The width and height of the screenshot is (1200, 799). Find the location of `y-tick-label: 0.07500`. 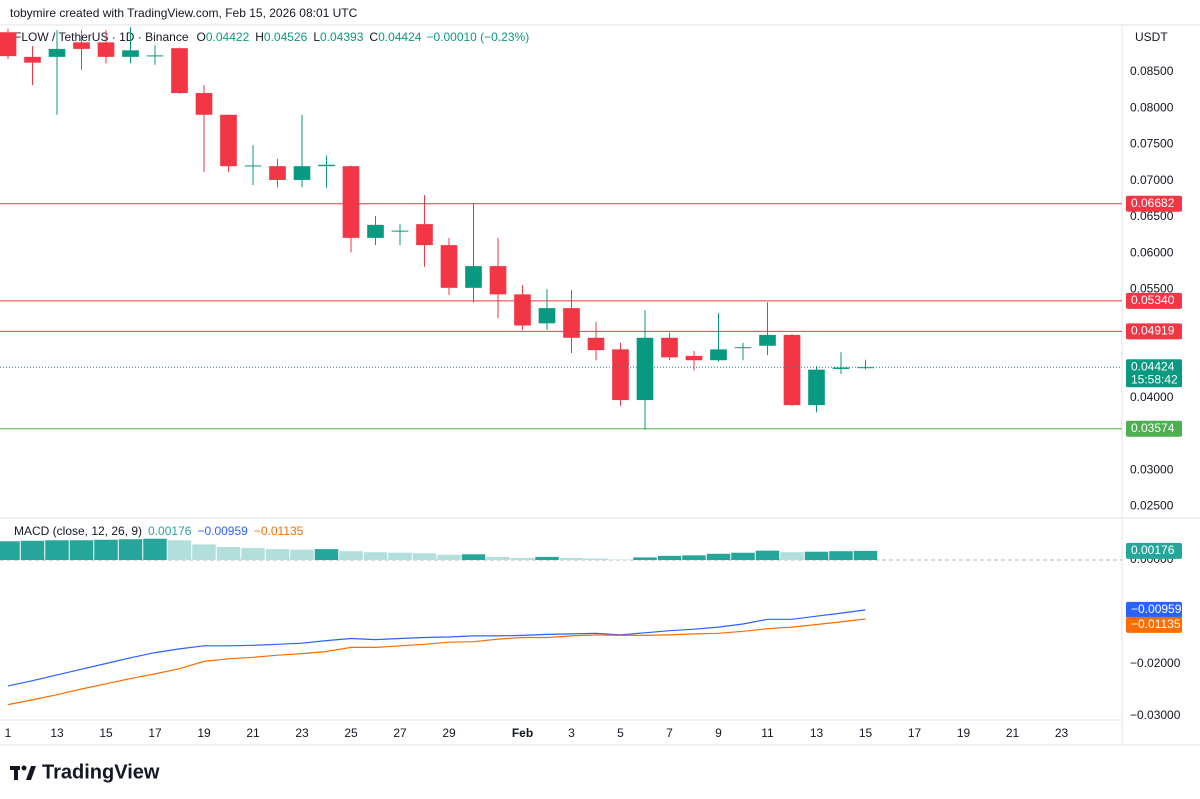

y-tick-label: 0.07500 is located at coordinates (1152, 144).